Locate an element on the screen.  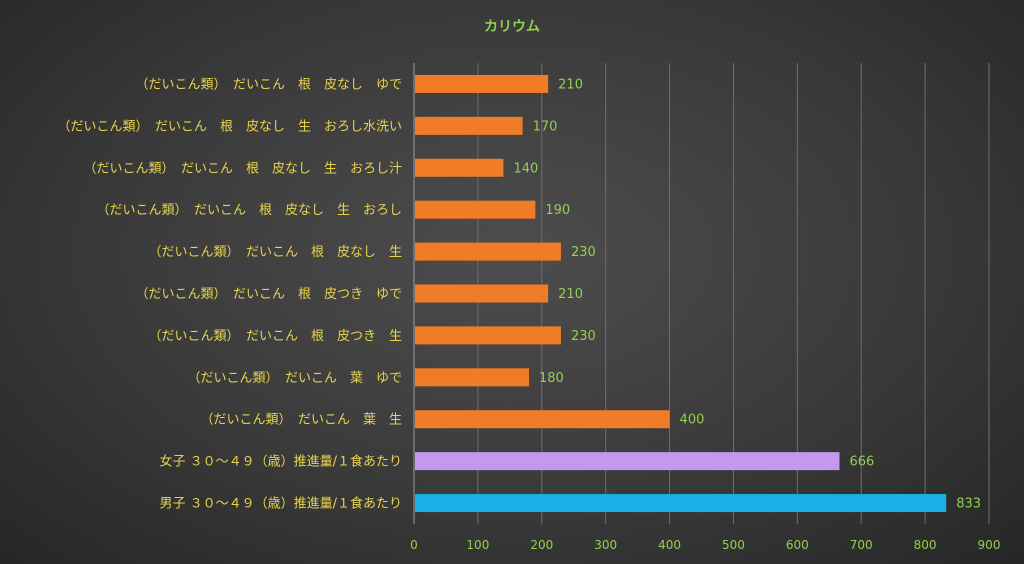
category-label: 男子 ３０～４９（歳）推進量/１食あたり is located at coordinates (280, 504).